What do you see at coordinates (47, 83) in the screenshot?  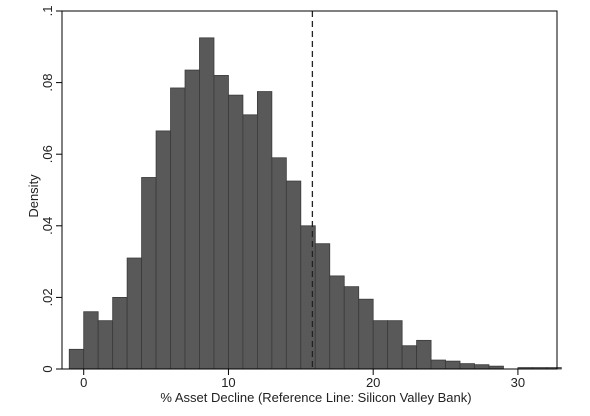 I see `y-tick-label: .08` at bounding box center [47, 83].